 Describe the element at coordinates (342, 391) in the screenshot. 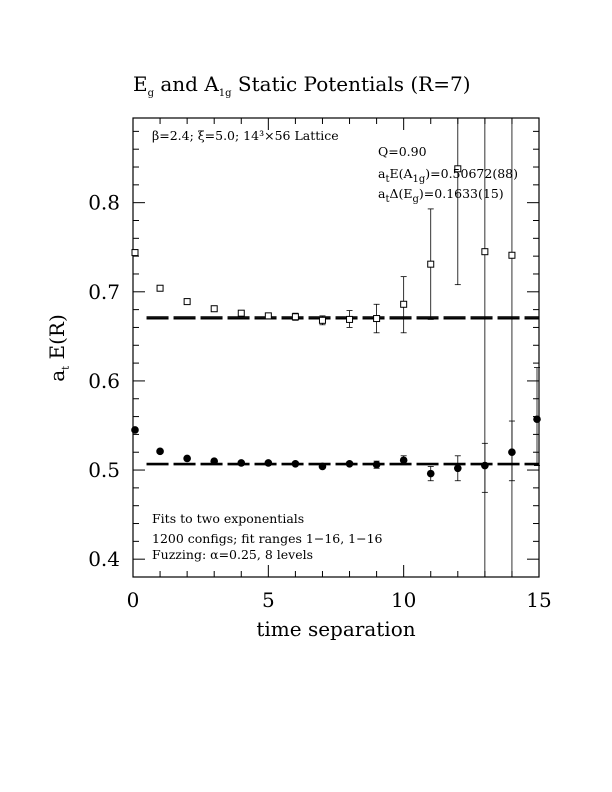

I see `fit-lines` at that location.